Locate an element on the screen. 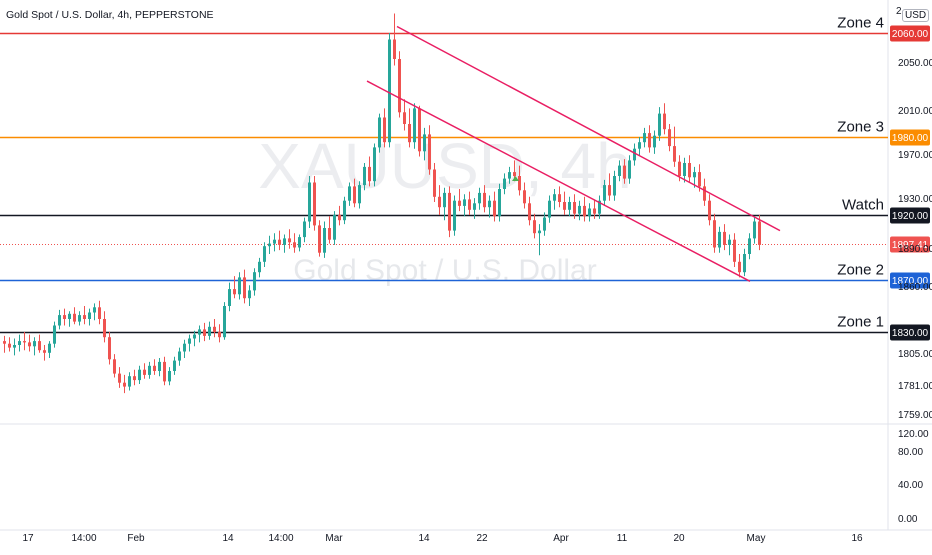 The image size is (932, 555). price-tick-3: 1970.00 is located at coordinates (915, 155).